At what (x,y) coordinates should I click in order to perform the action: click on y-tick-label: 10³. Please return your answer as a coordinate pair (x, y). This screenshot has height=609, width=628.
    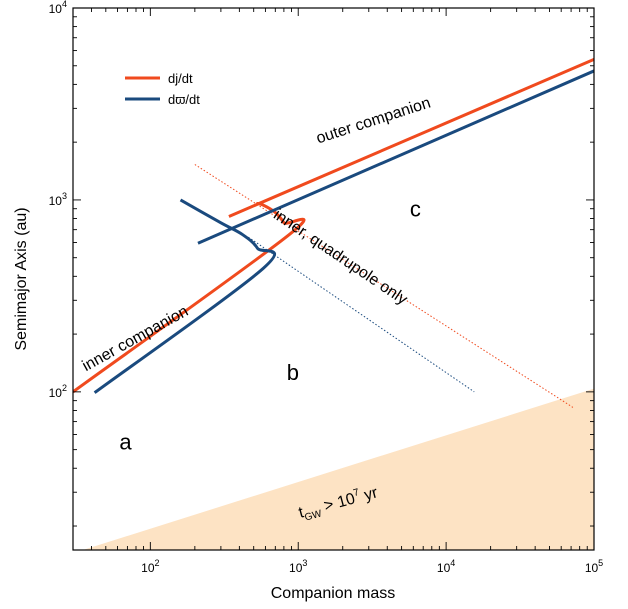
    Looking at the image, I should click on (58, 199).